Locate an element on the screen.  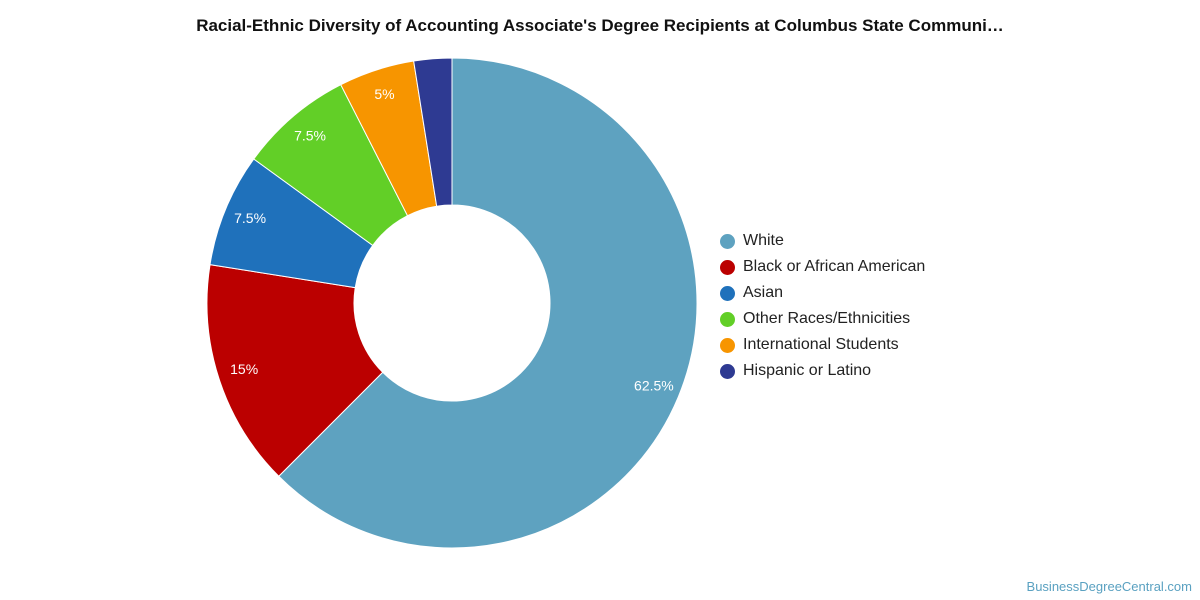
legend-marker-hispanic-or-latino is located at coordinates (727, 371).